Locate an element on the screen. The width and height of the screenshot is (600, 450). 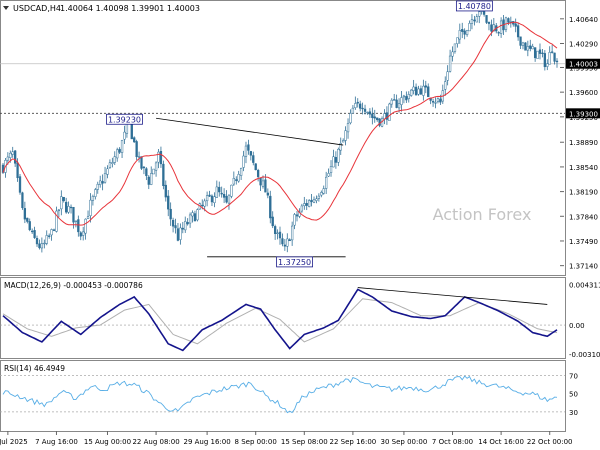
rsi-label: RSI(14) 46.4949 is located at coordinates (34, 368).